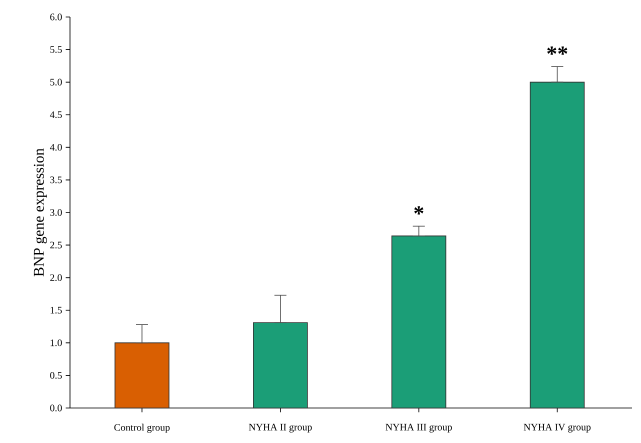  I want to click on data-label: *, so click(419, 210).